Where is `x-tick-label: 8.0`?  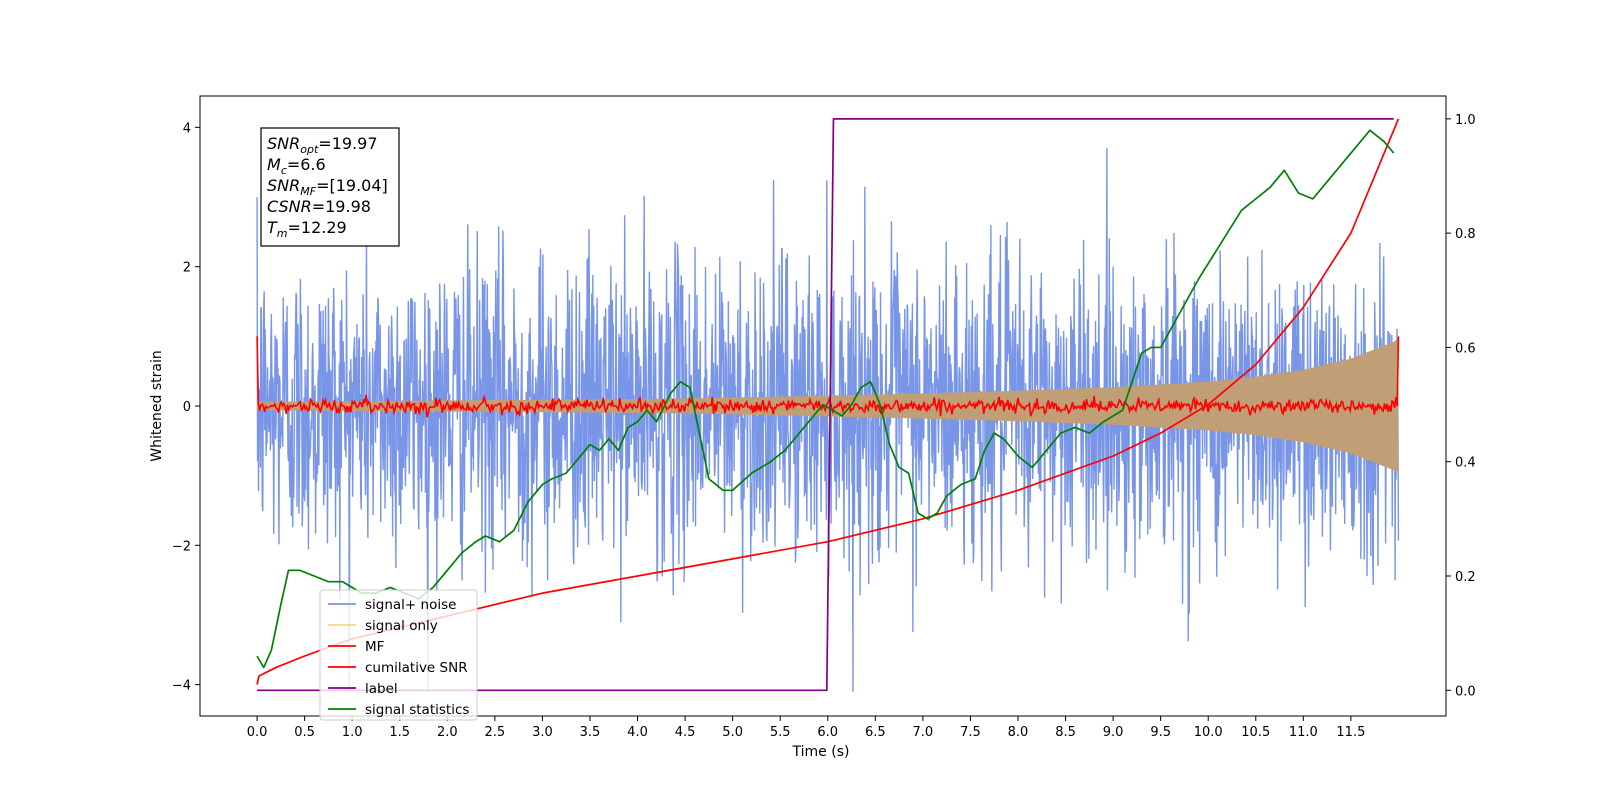
x-tick-label: 8.0 is located at coordinates (1018, 732).